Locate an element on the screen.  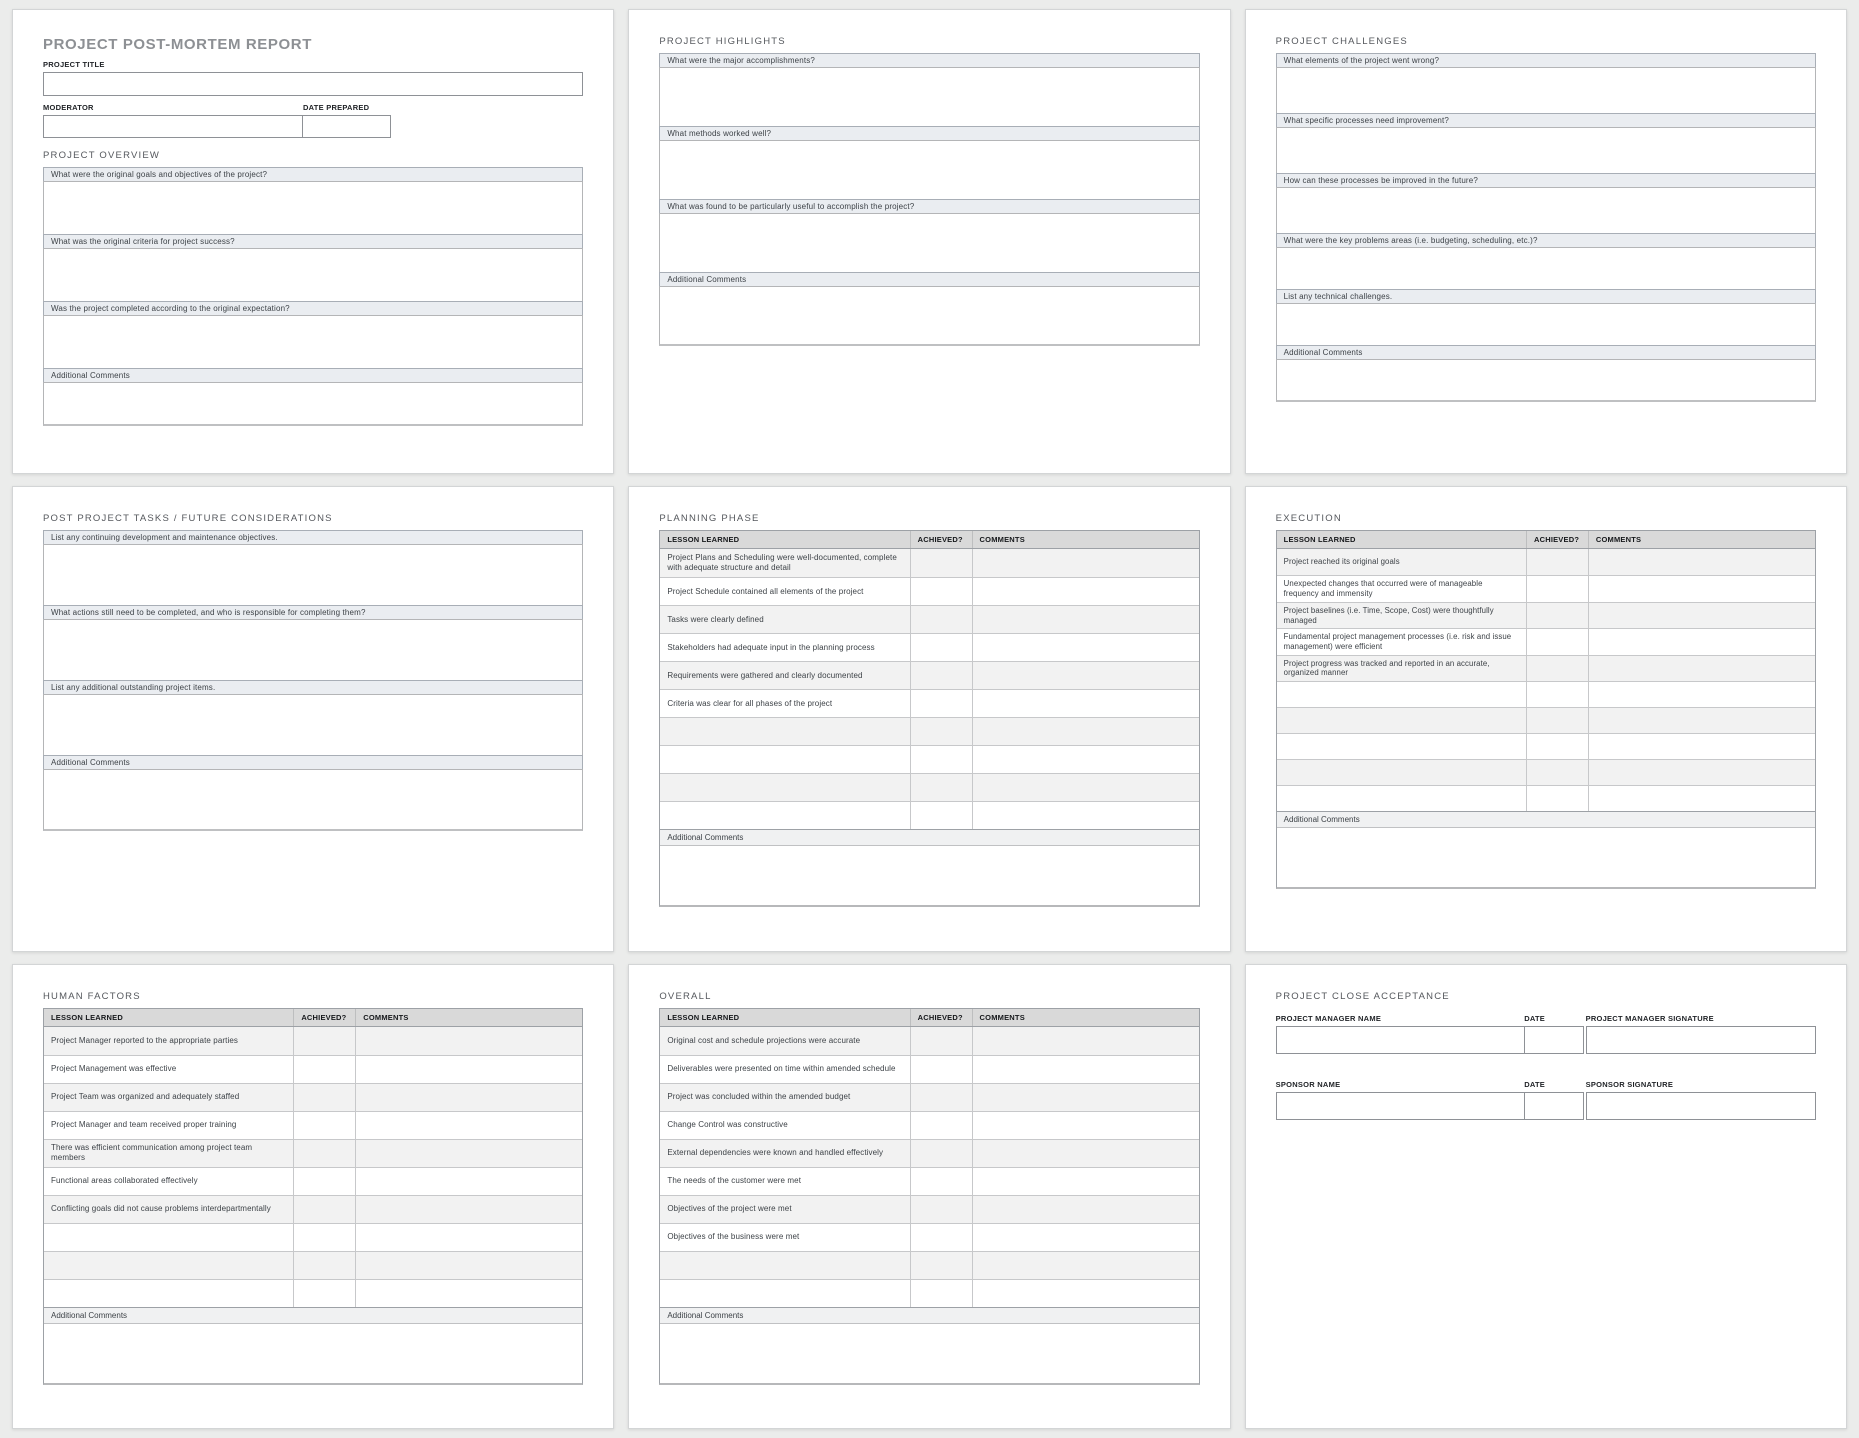
project-manager-signature-input is located at coordinates (1700, 1039).